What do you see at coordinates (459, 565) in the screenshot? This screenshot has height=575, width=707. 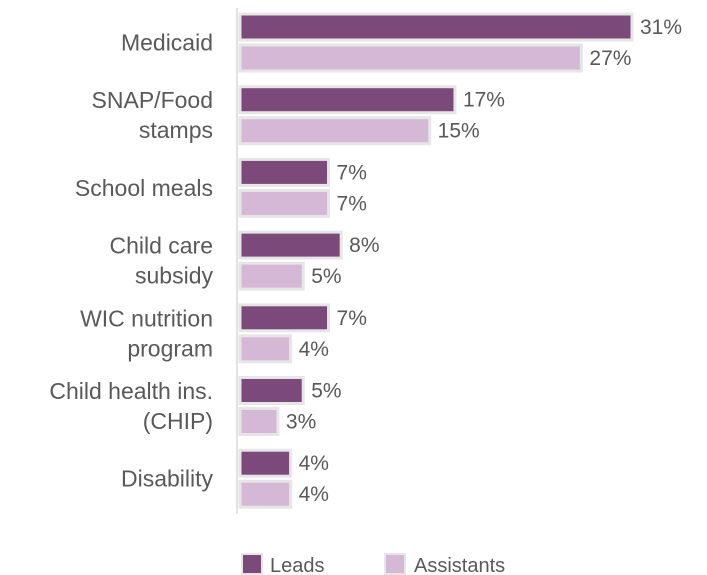 I see `legend-label-assistants: Assistants` at bounding box center [459, 565].